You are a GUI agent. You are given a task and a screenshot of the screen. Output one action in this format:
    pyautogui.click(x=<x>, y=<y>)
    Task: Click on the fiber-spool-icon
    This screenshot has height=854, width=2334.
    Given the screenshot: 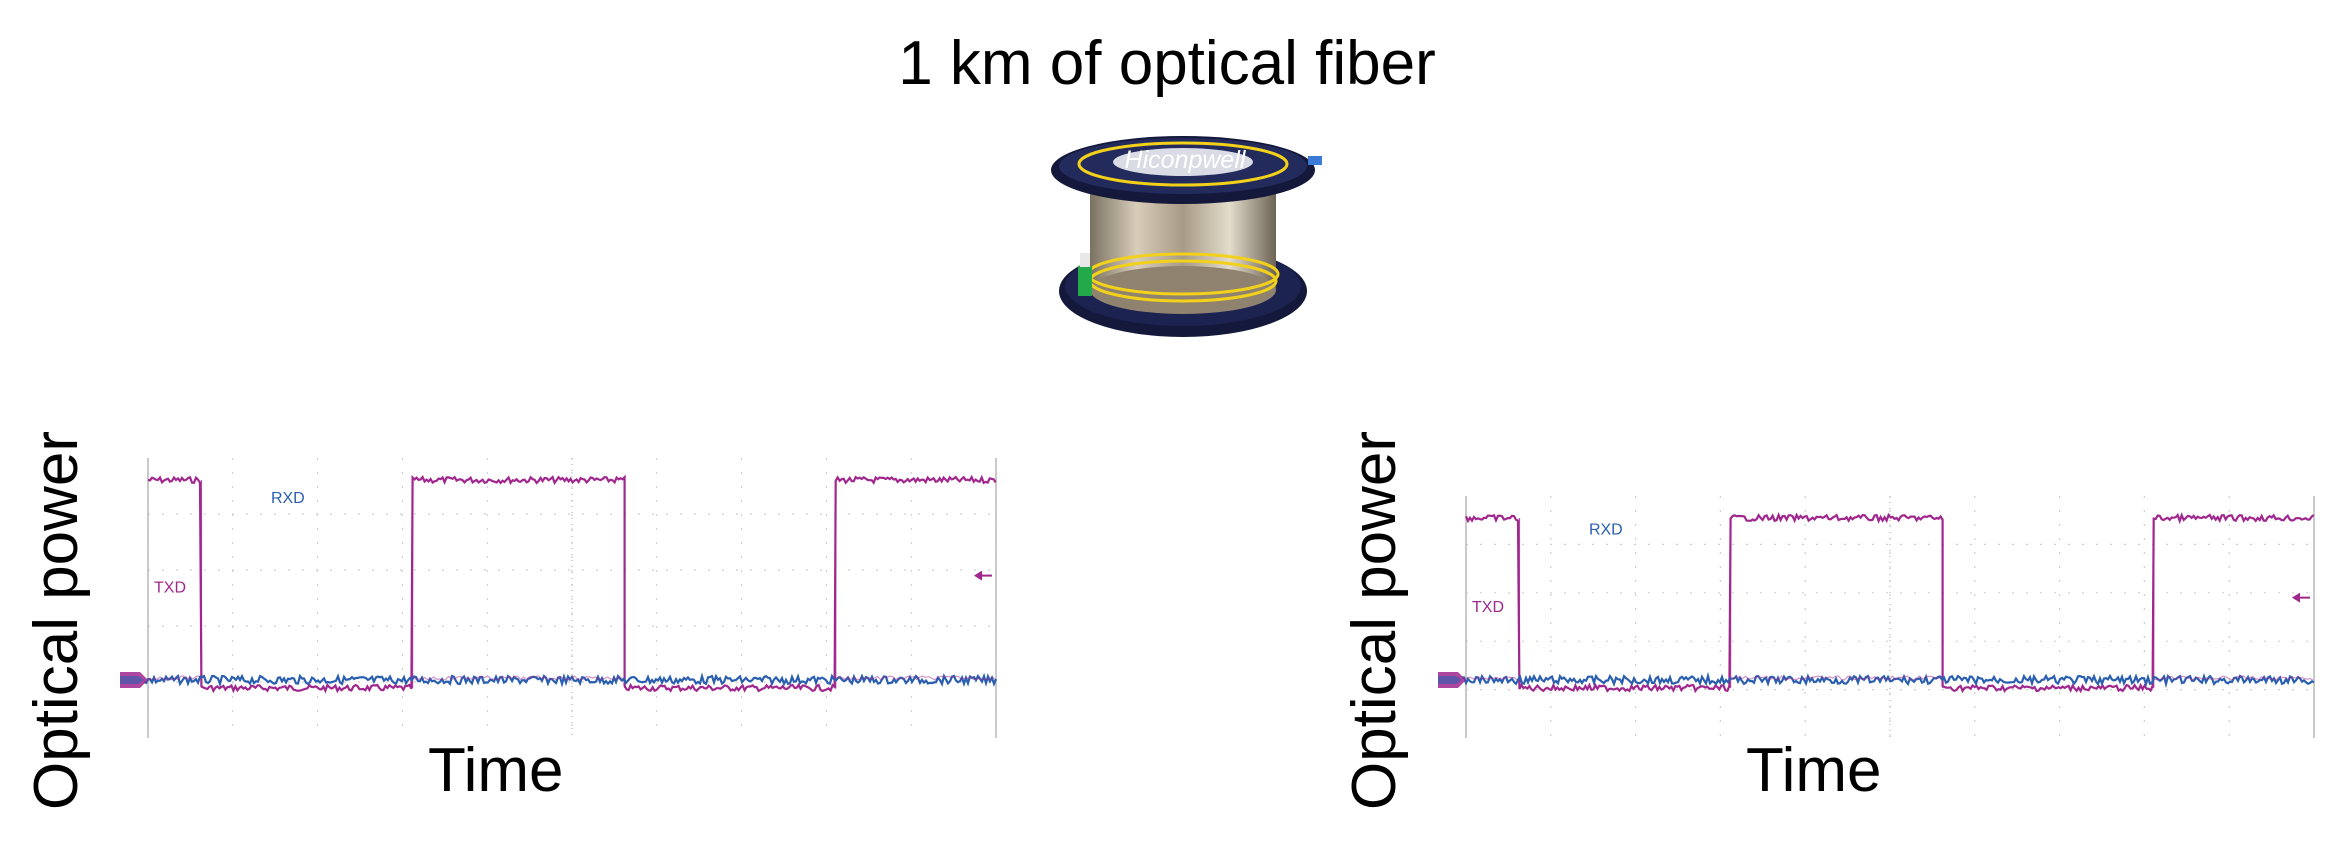 What is the action you would take?
    pyautogui.click(x=1186, y=236)
    